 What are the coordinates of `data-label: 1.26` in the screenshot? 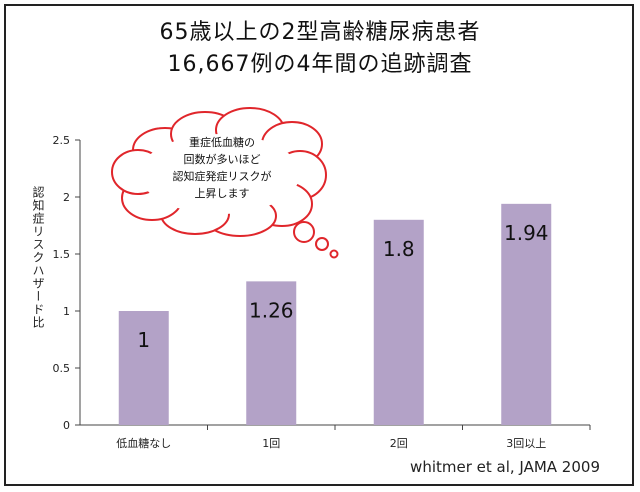 It's located at (271, 310).